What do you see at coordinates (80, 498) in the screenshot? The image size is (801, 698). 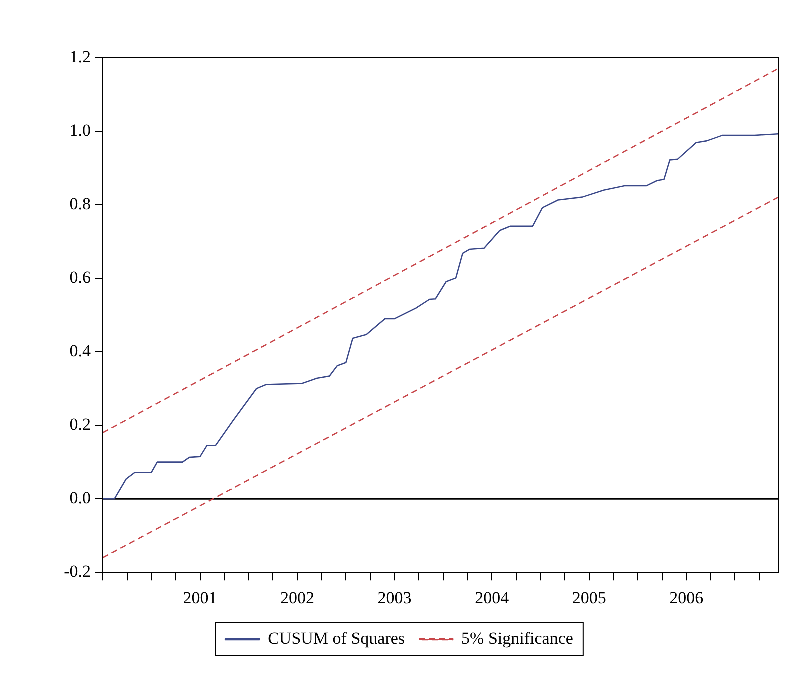 I see `y-tick-label: 0.0` at bounding box center [80, 498].